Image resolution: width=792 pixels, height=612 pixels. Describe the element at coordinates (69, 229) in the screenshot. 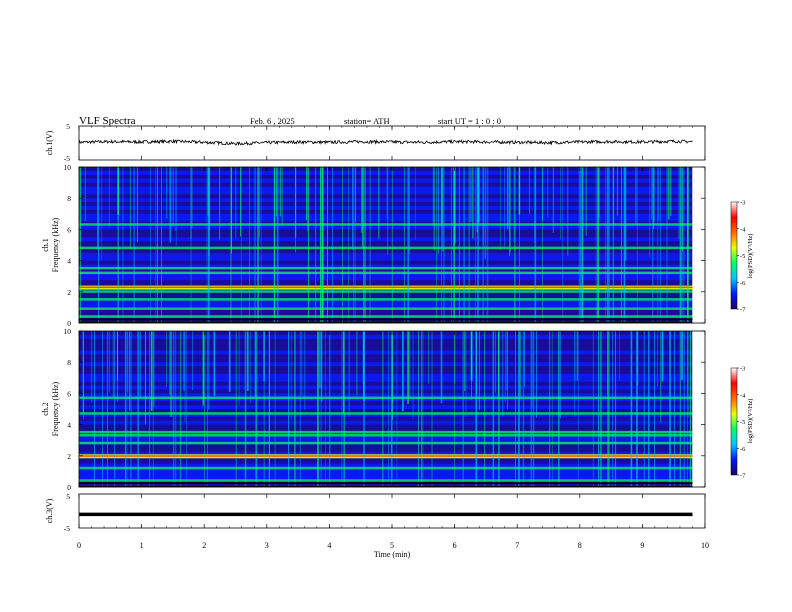

I see `freq-tick-label: 6` at that location.